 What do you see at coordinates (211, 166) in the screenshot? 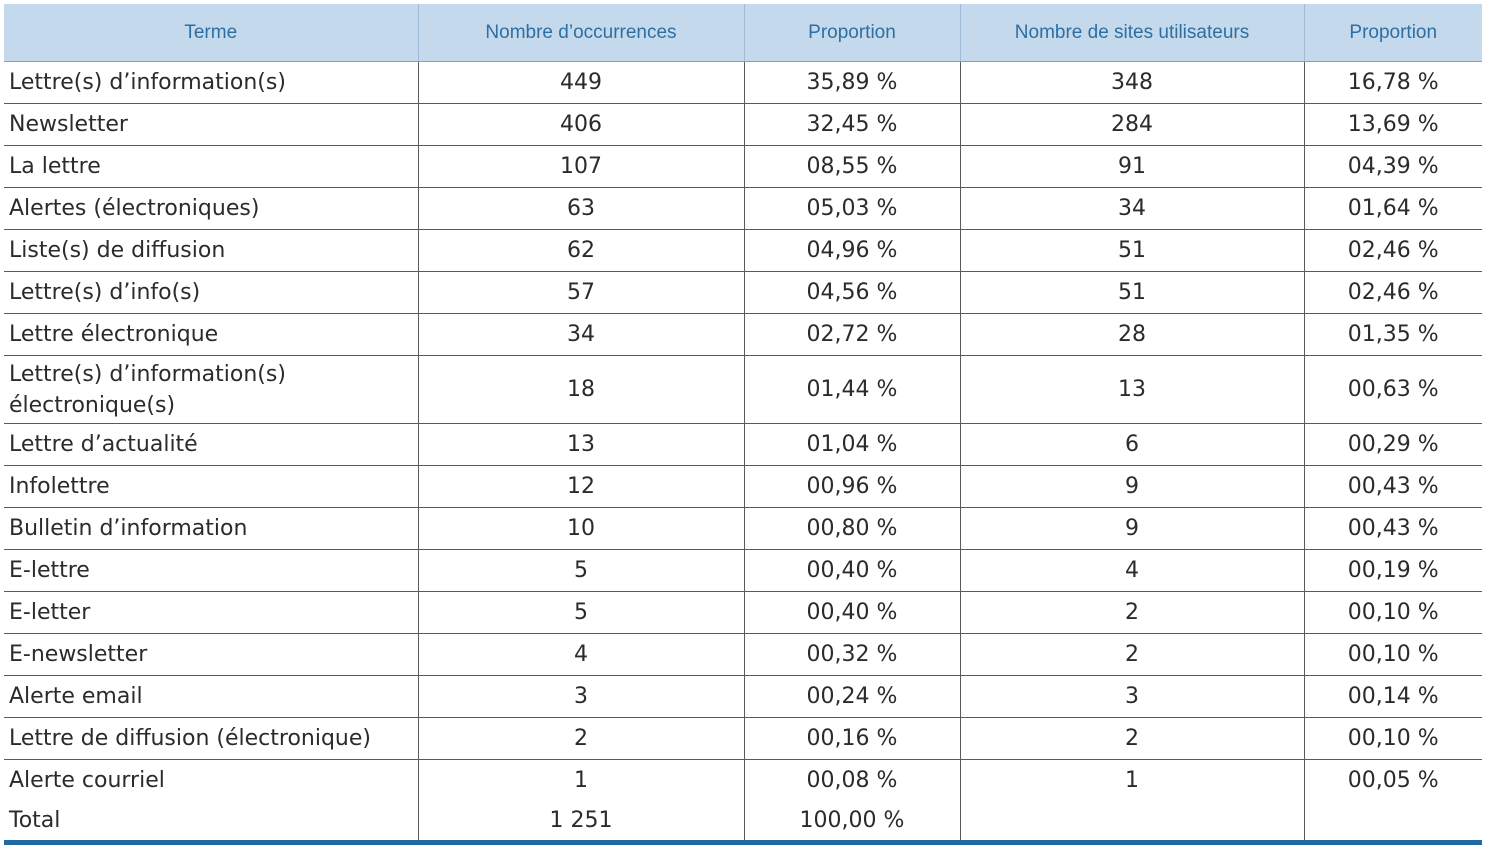
I see `cell-terme: La lettre` at bounding box center [211, 166].